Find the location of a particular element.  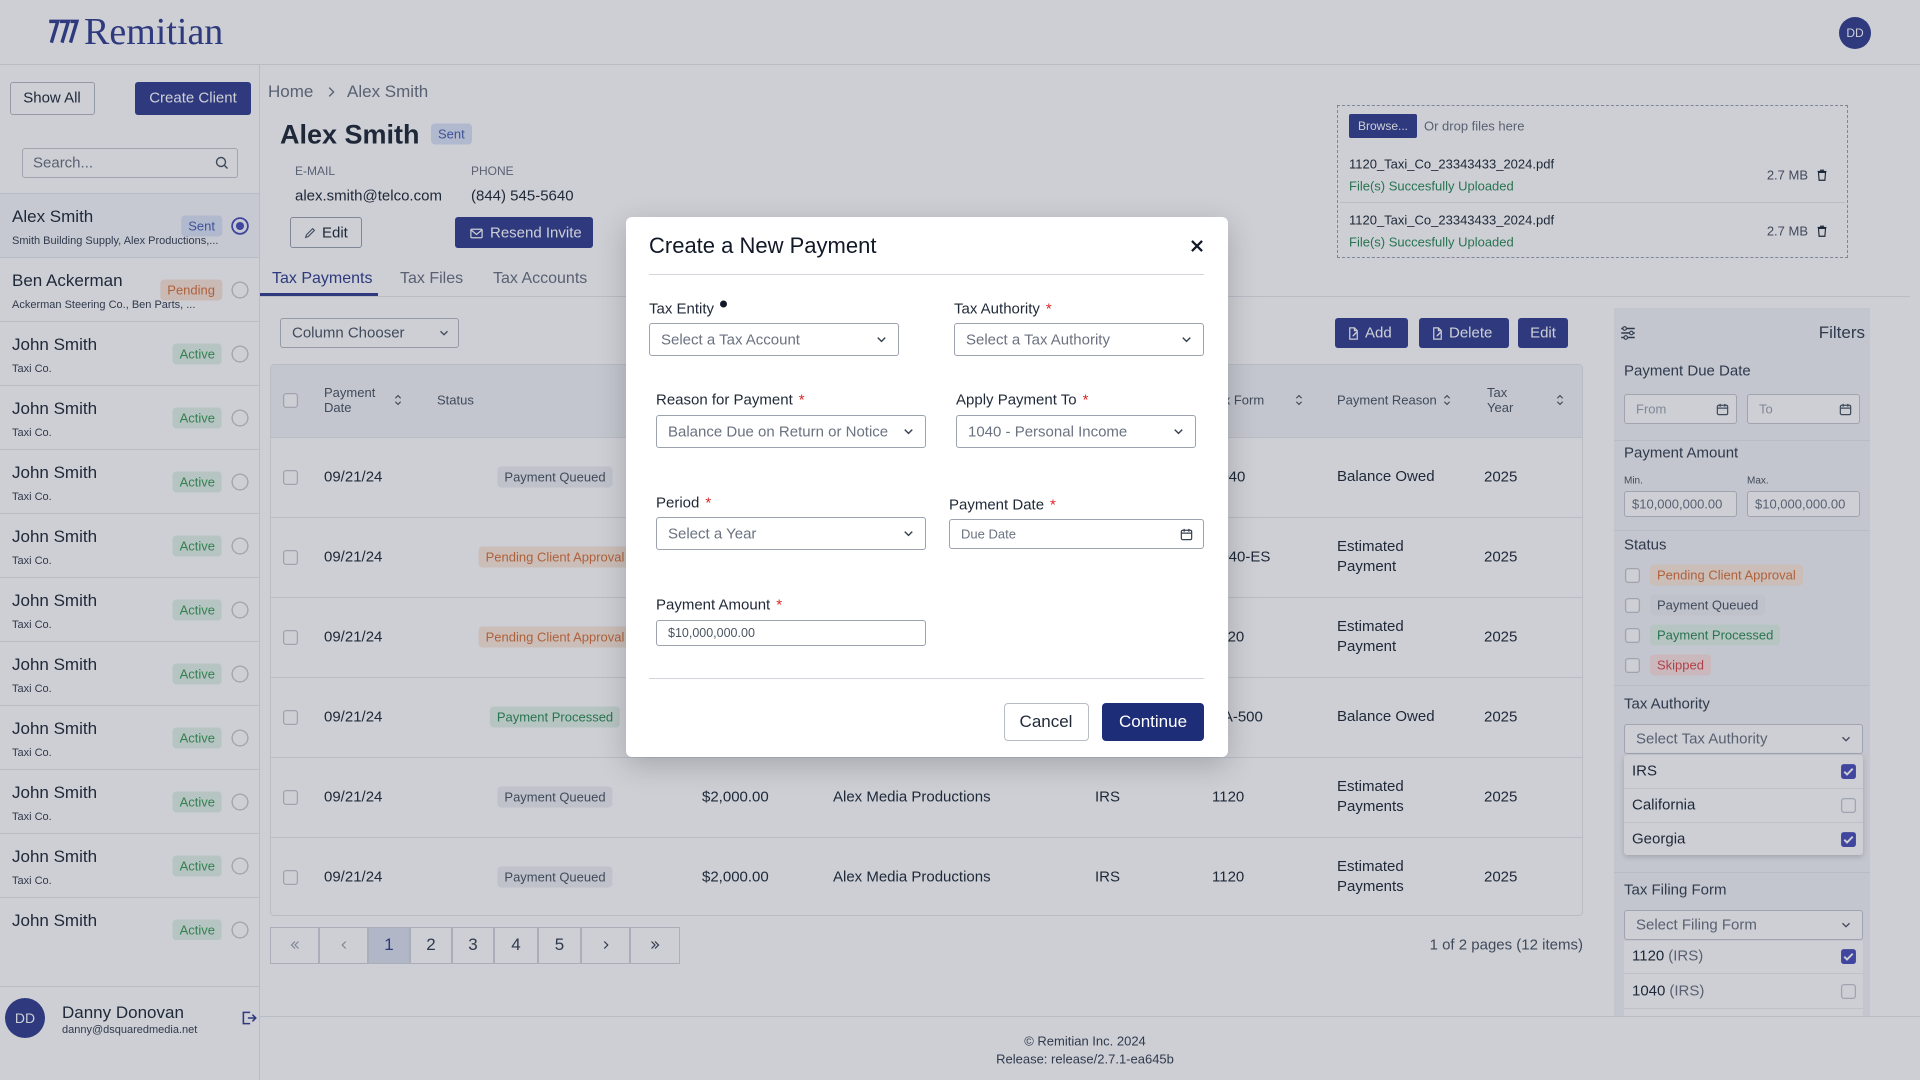

filing-form-select is located at coordinates (1743, 925).